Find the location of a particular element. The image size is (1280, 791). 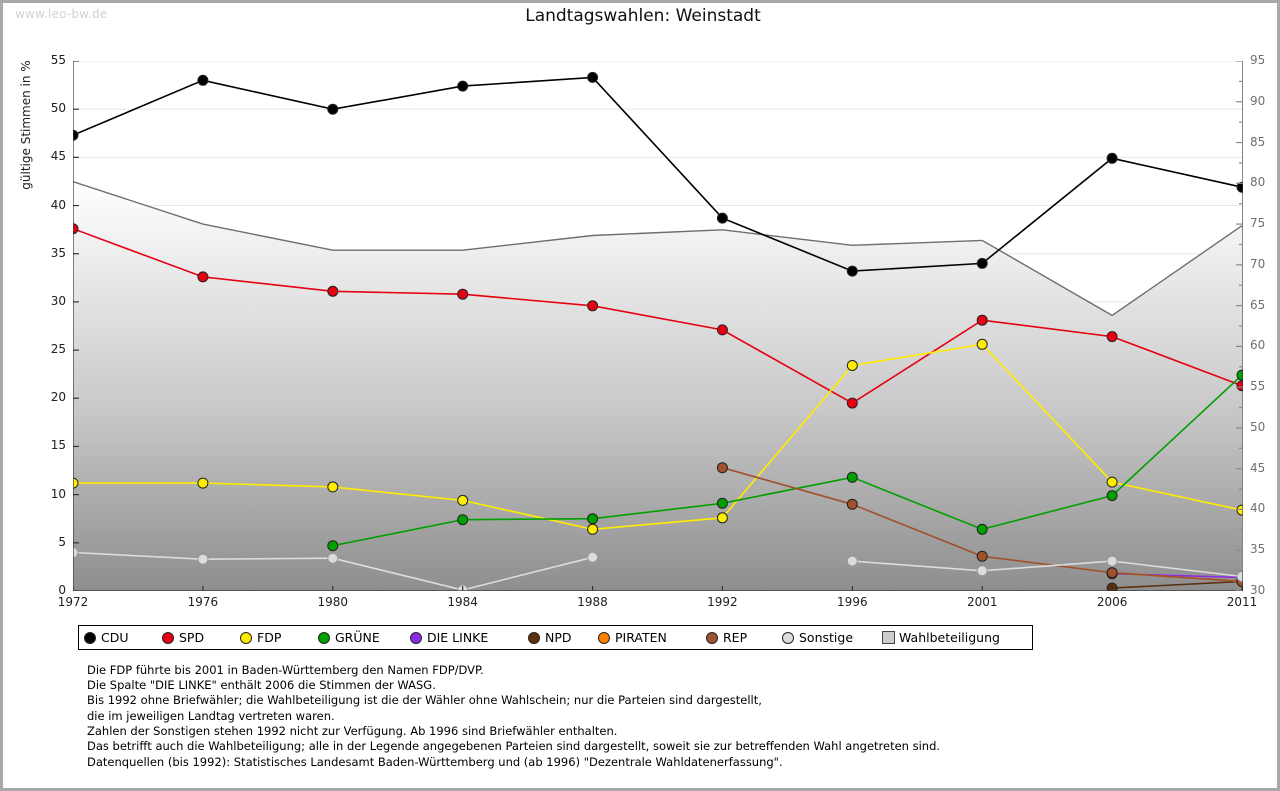

y-axis-right-tick-label: 80 is located at coordinates (1258, 182).